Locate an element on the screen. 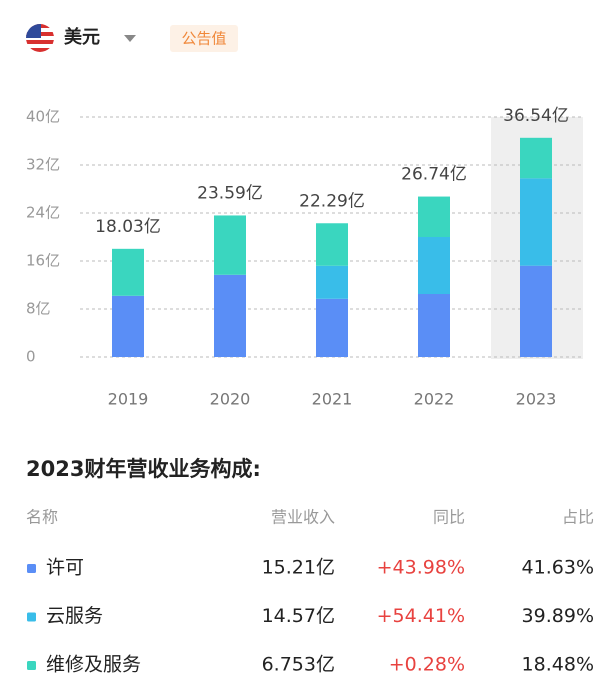  table-header: 占比 is located at coordinates (578, 517).